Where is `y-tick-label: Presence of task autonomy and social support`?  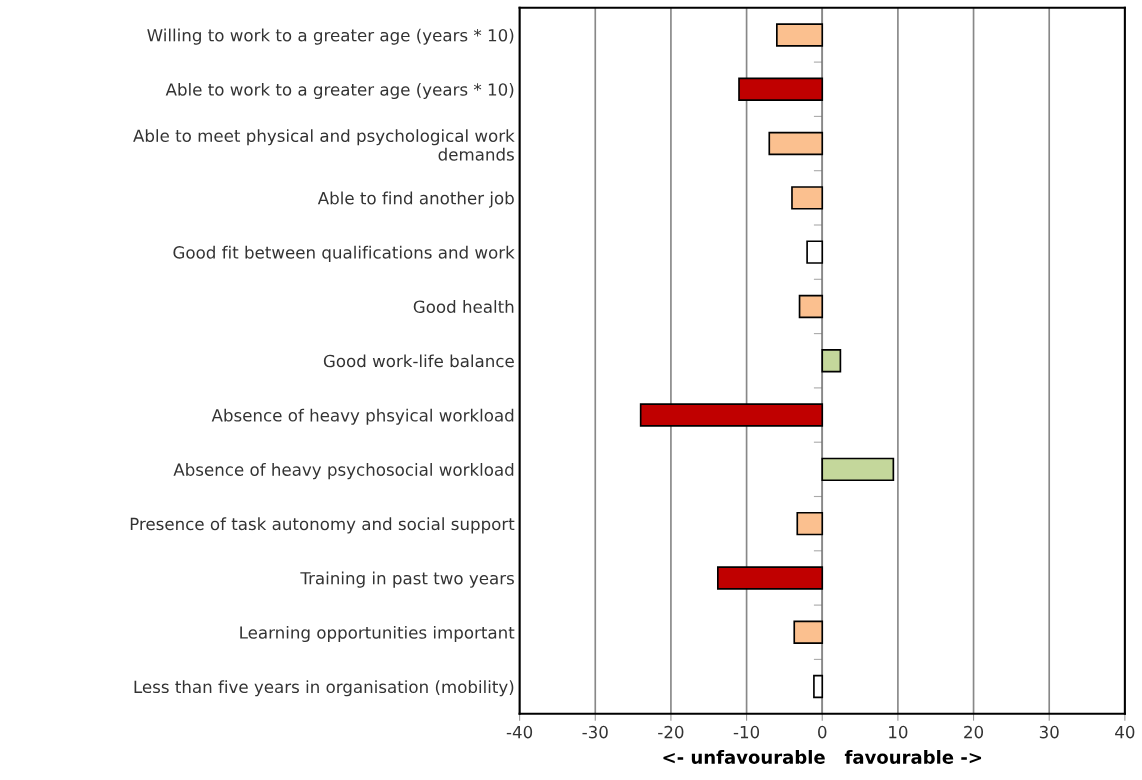
y-tick-label: Presence of task autonomy and social support is located at coordinates (322, 525).